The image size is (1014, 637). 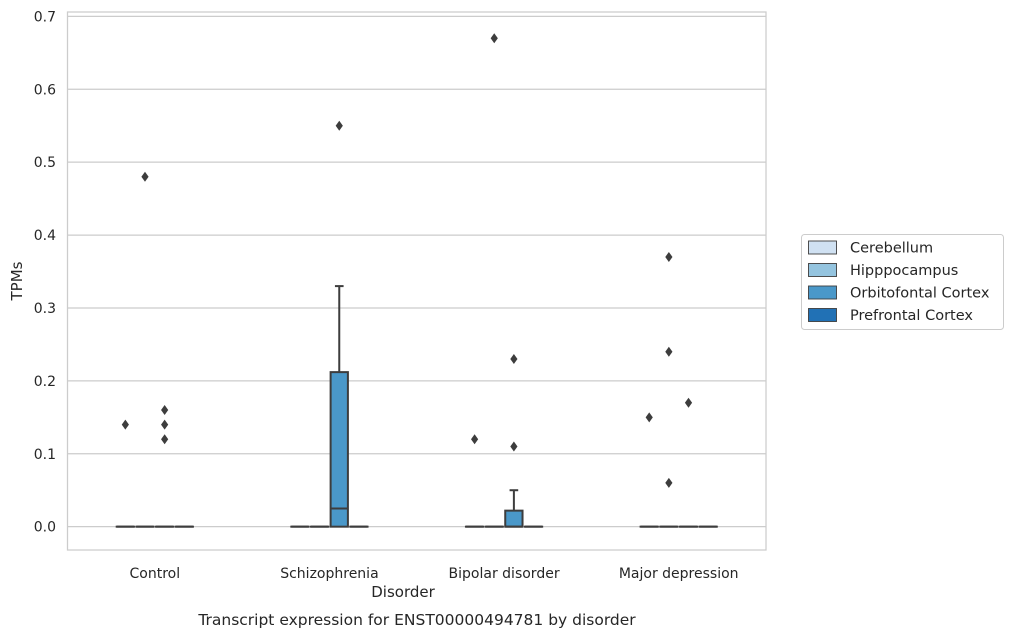 I want to click on y-tick-label: 0.7, so click(x=45, y=17).